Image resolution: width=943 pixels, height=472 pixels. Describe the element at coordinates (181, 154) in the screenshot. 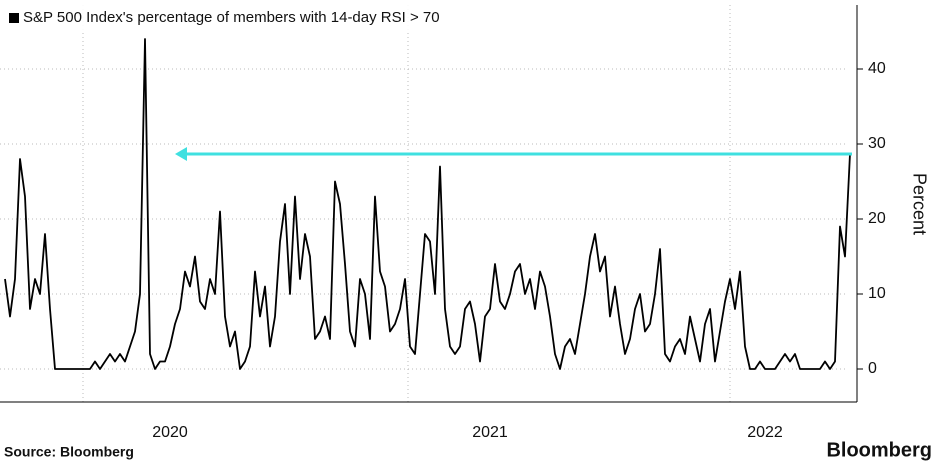

I see `arrow-head` at that location.